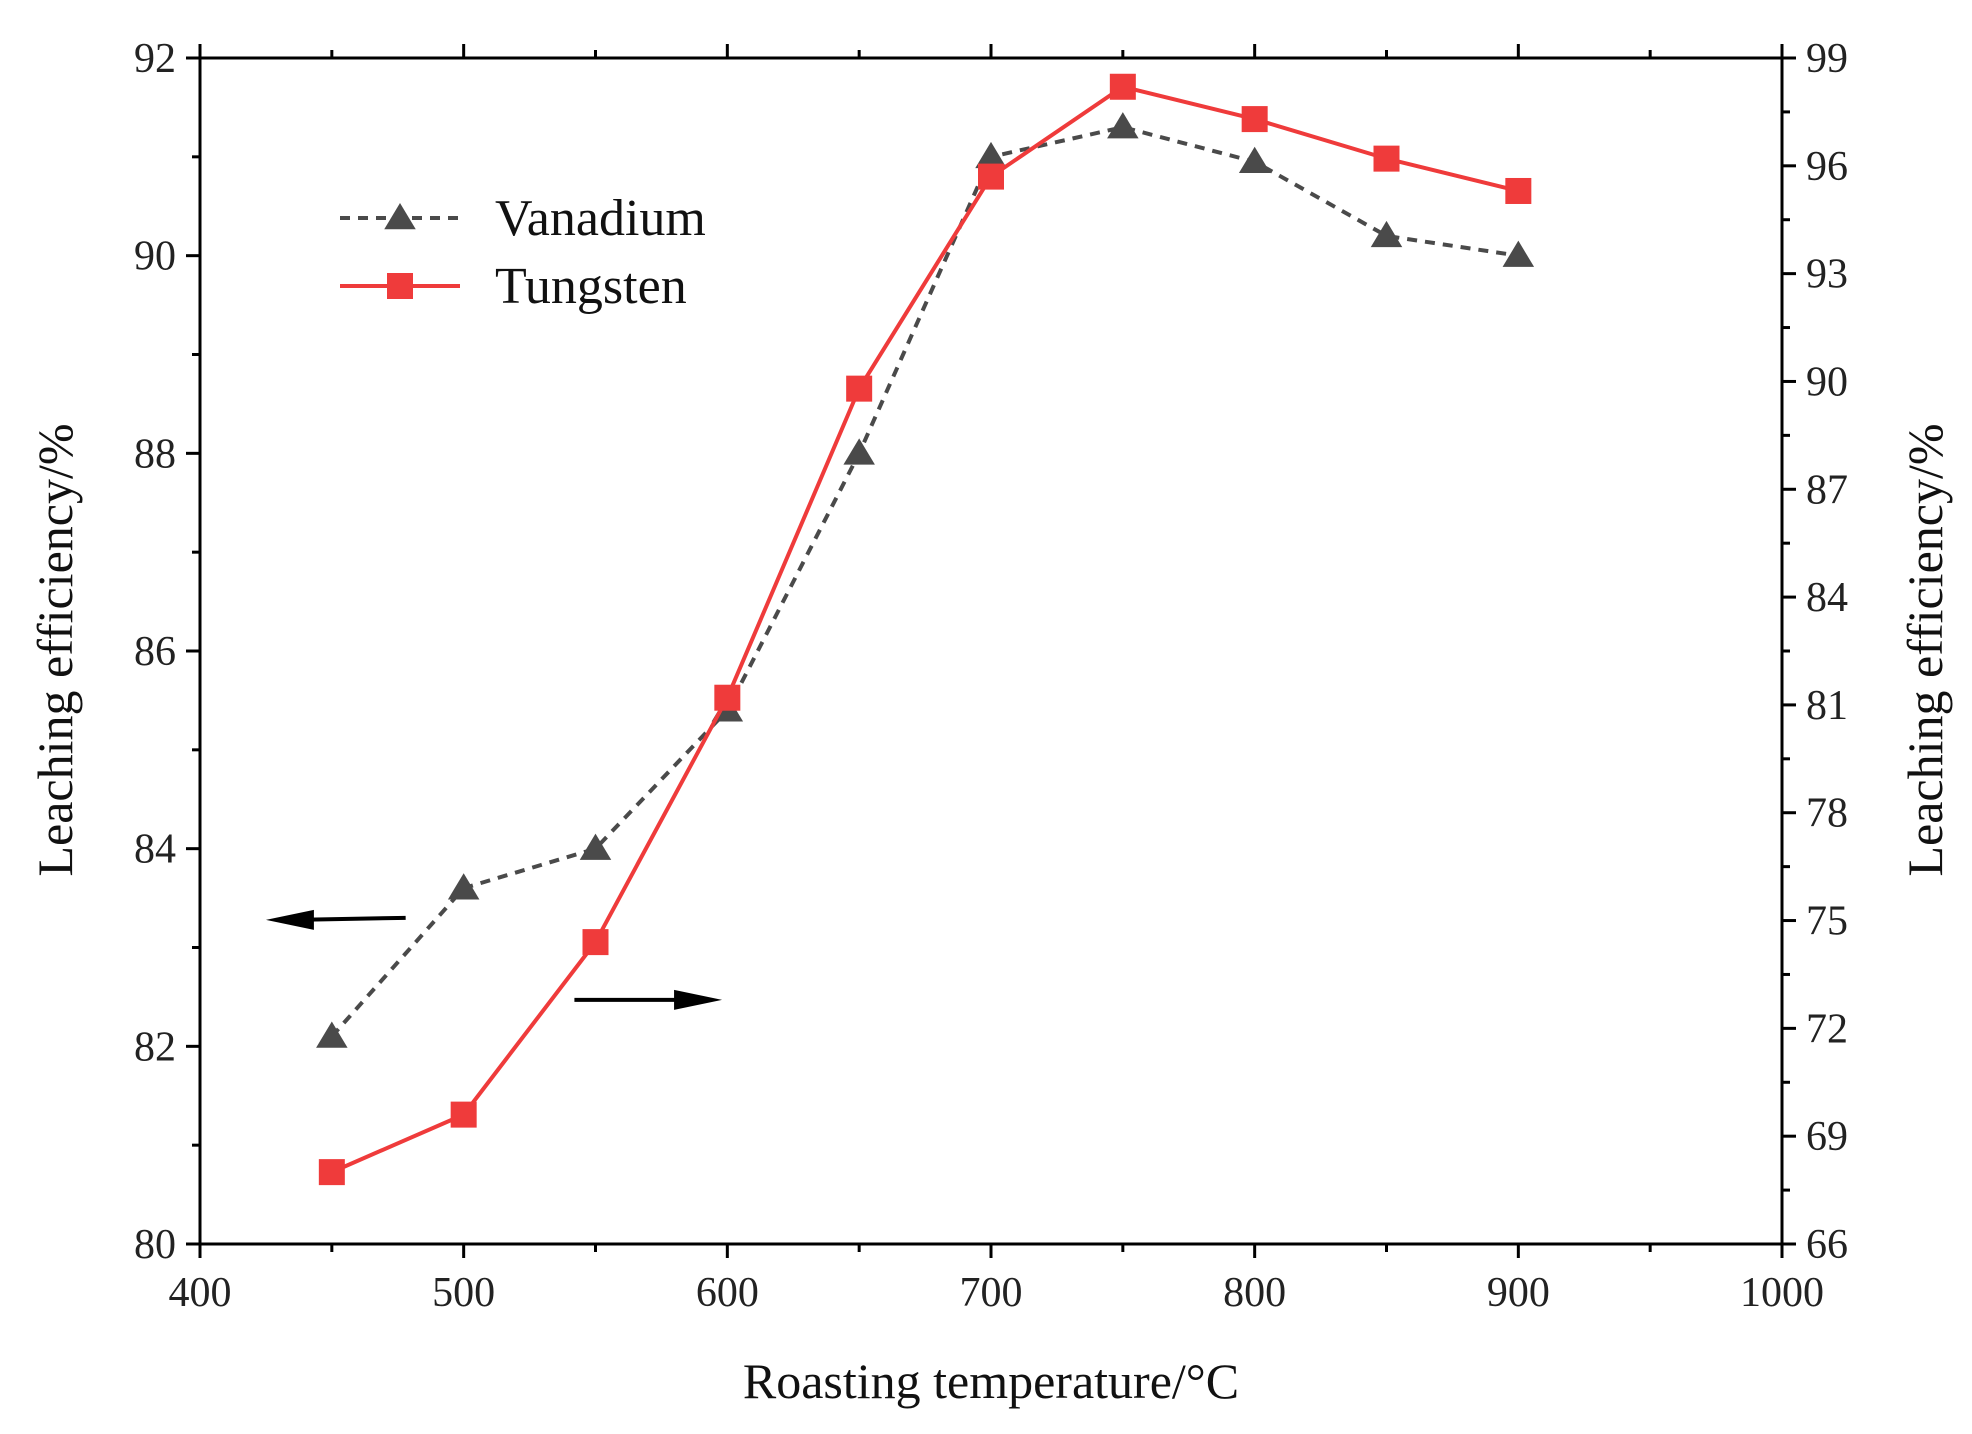  I want to click on y-right-tick-label: 84, so click(1827, 598).